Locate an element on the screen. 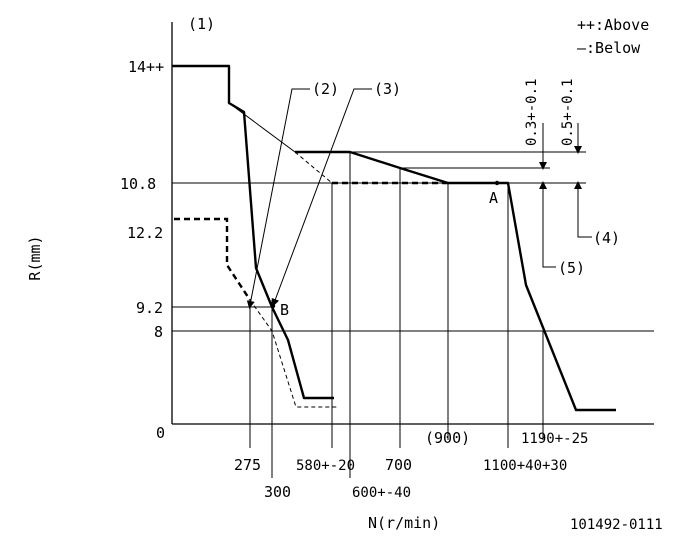 This screenshot has width=681, height=554. x-tick-1100: 1100+40+30 is located at coordinates (525, 466).